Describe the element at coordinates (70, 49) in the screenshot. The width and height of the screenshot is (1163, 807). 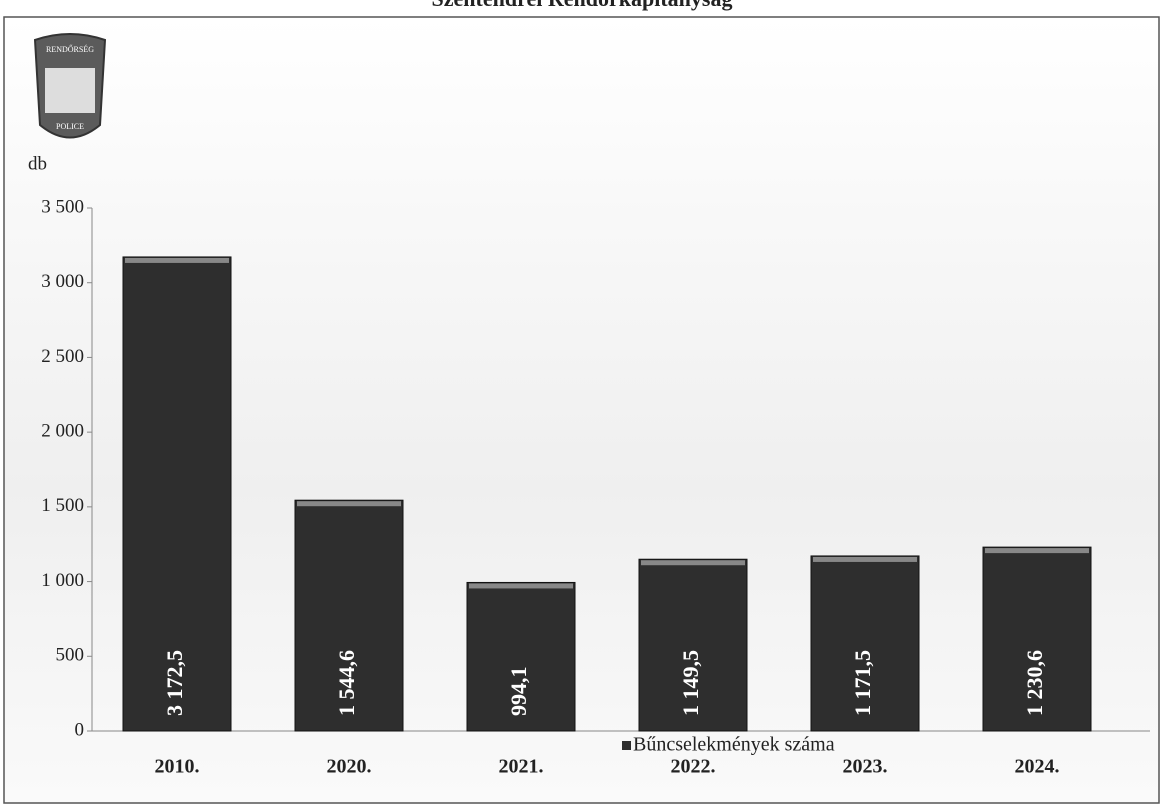
I see `logo-top-text: RENDŐRSÉG` at that location.